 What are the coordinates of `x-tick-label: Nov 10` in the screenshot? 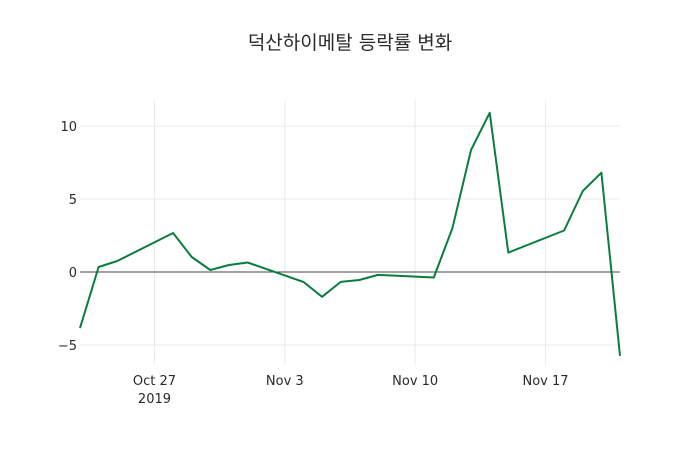 It's located at (415, 381).